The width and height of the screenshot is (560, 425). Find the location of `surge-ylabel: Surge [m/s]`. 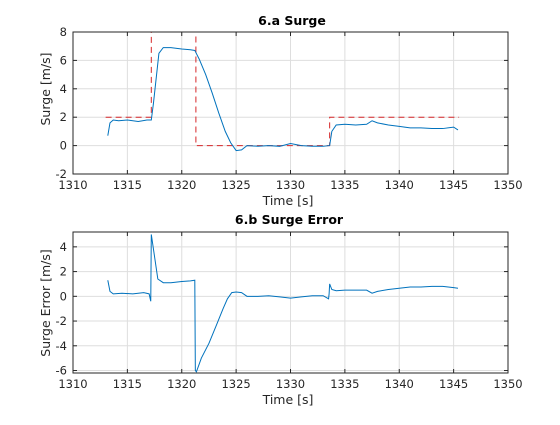

surge-ylabel: Surge [m/s] is located at coordinates (45, 88).